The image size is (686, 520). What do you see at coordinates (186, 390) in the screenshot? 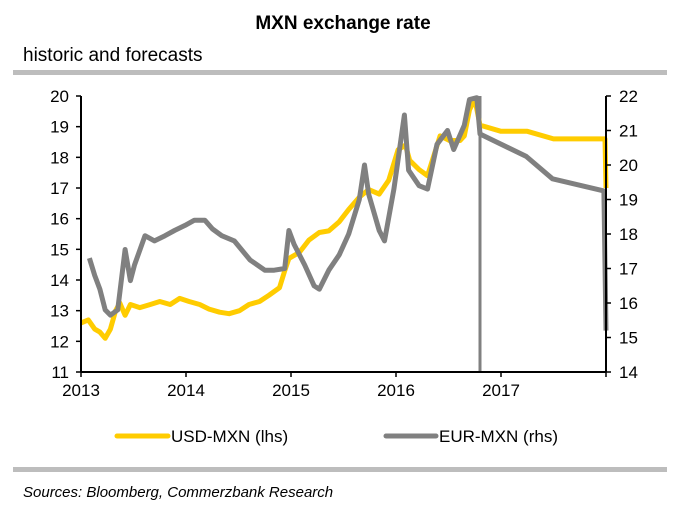
I see `x-tick-label: 2014` at bounding box center [186, 390].